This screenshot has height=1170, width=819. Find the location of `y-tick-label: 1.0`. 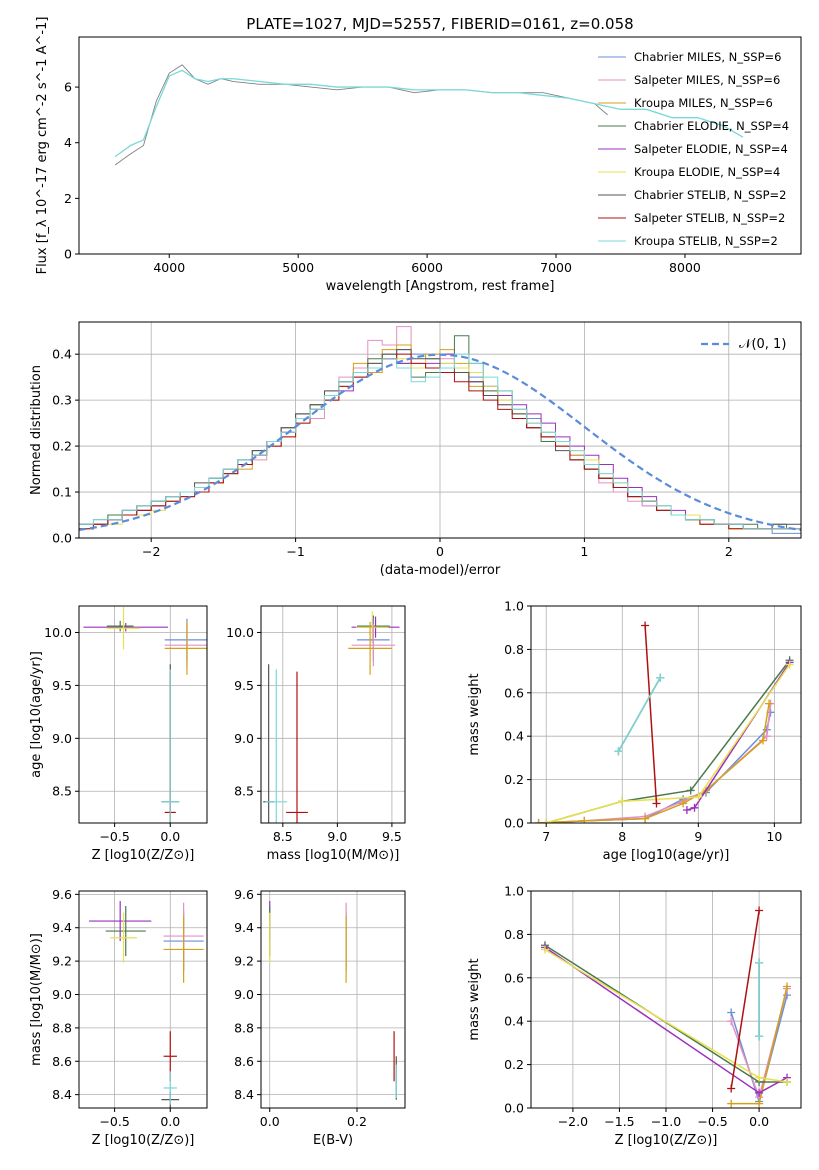

y-tick-label: 1.0 is located at coordinates (514, 606).